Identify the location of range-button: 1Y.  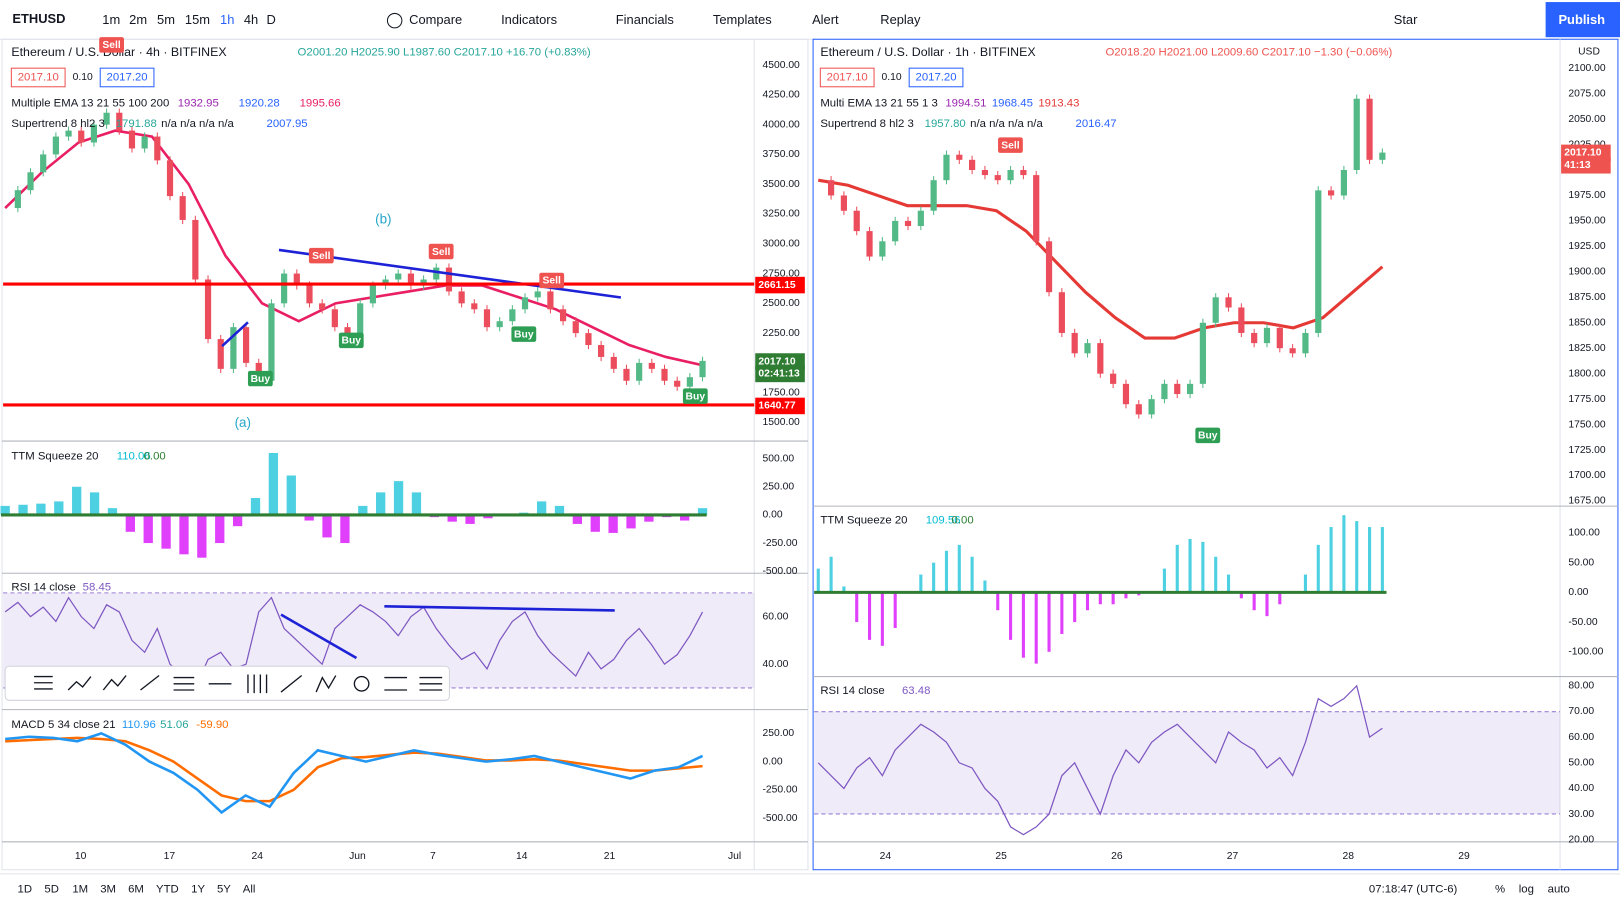
(198, 889).